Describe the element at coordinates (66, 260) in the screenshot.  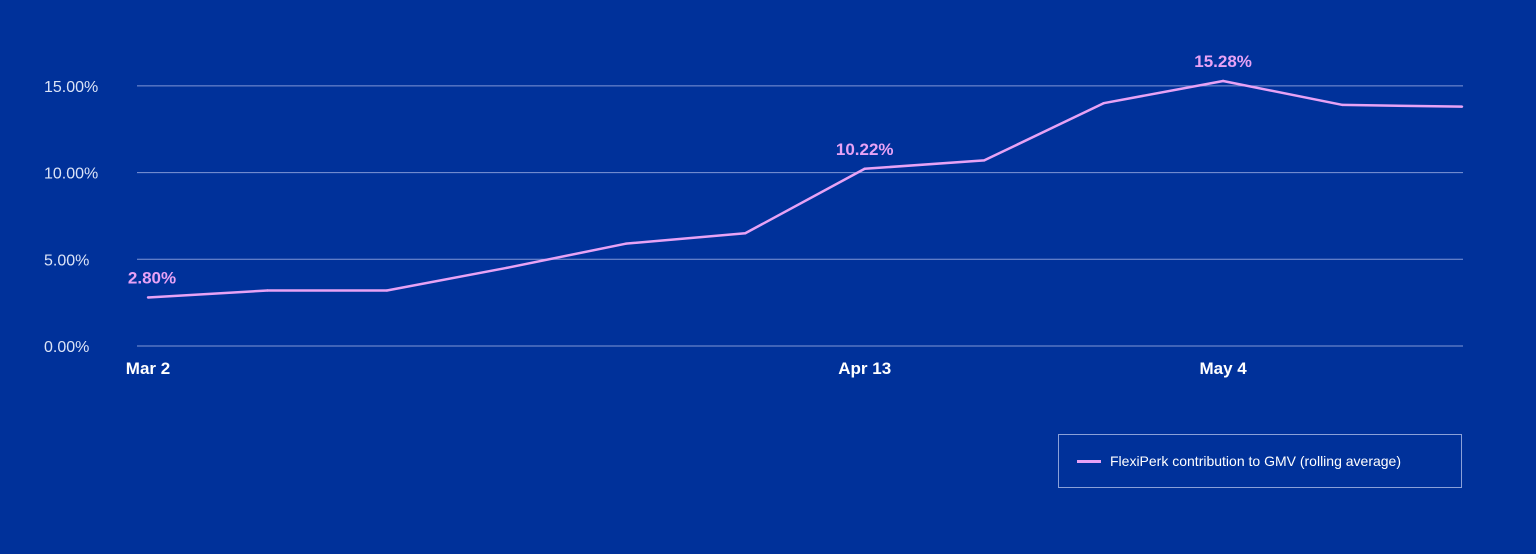
I see `y-tick-label: 5.00%` at that location.